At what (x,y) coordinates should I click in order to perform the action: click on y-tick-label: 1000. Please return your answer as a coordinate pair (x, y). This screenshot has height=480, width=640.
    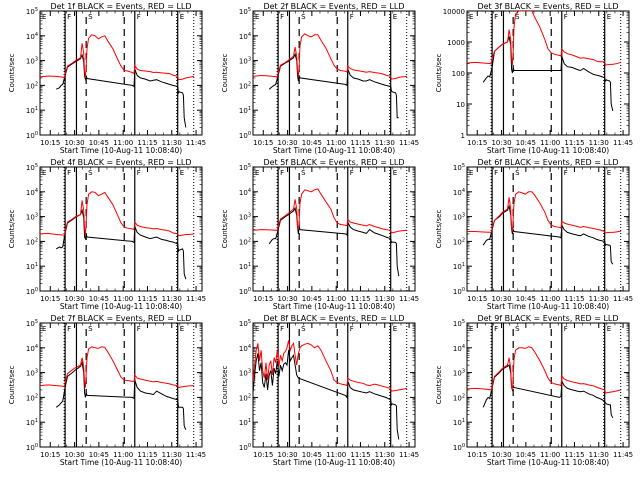
    Looking at the image, I should click on (456, 43).